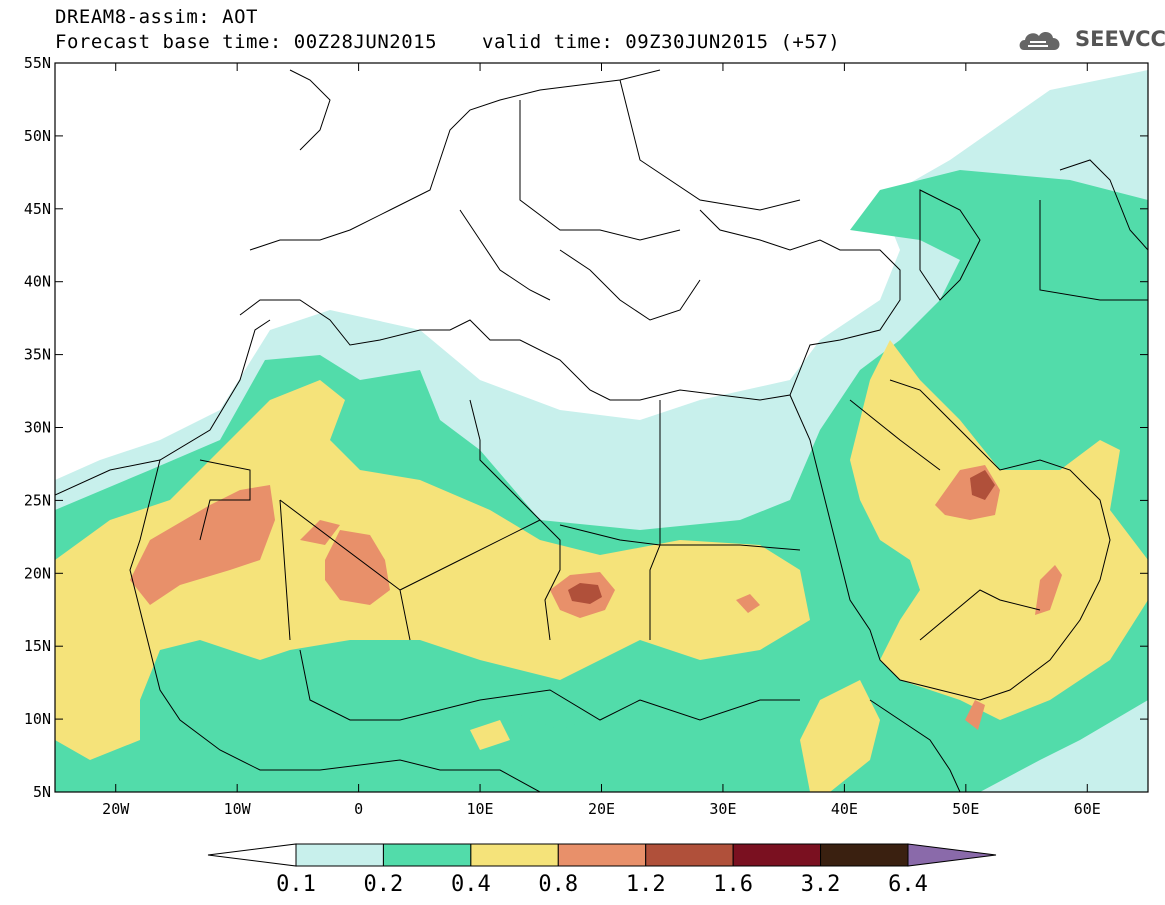  What do you see at coordinates (844, 809) in the screenshot?
I see `lon-tick-label: 40E` at bounding box center [844, 809].